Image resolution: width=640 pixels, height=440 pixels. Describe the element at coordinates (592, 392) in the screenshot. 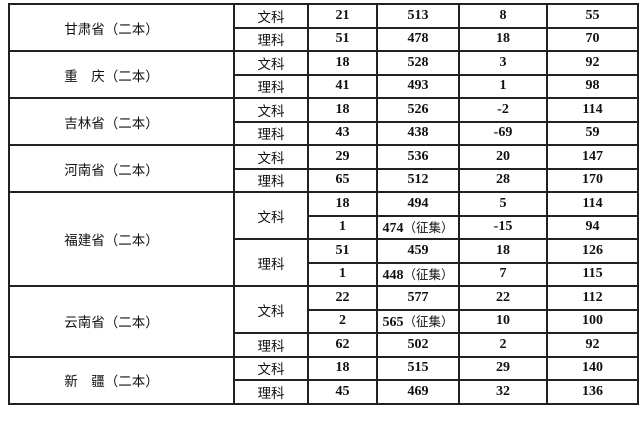

I see `rank-cell: 136` at that location.